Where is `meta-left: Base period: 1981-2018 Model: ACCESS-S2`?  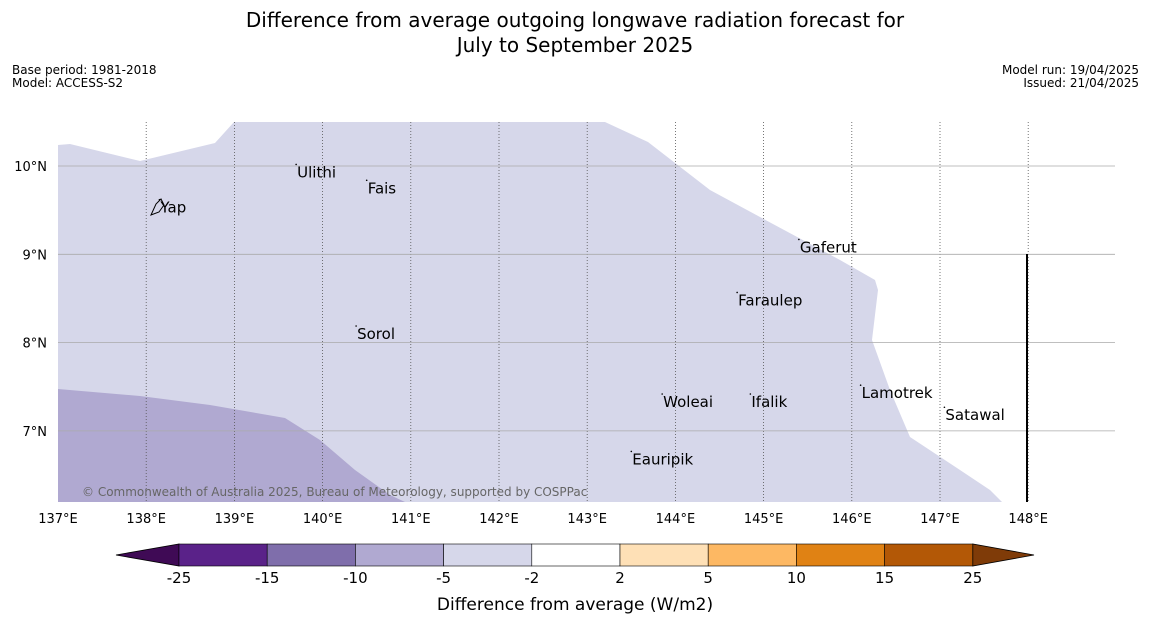 meta-left: Base period: 1981-2018 Model: ACCESS-S2 is located at coordinates (84, 77).